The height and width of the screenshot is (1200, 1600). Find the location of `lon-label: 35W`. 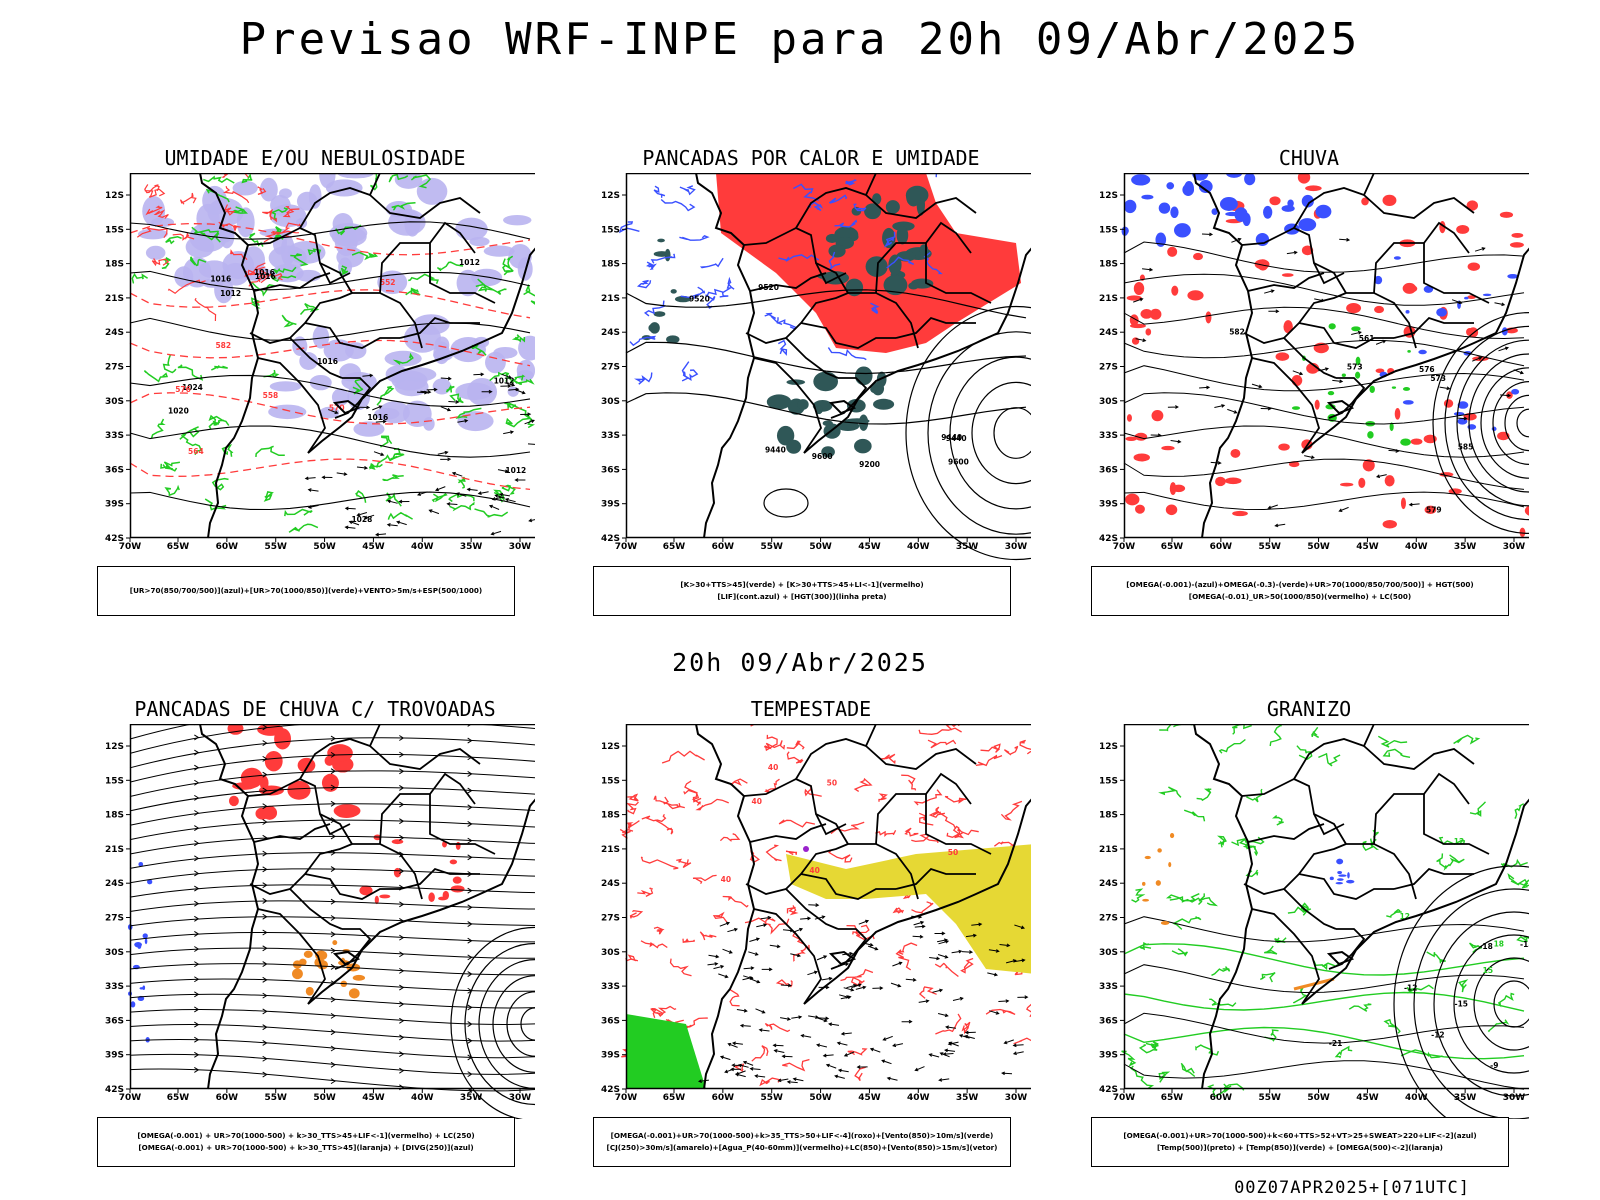

lon-label: 35W is located at coordinates (471, 547).